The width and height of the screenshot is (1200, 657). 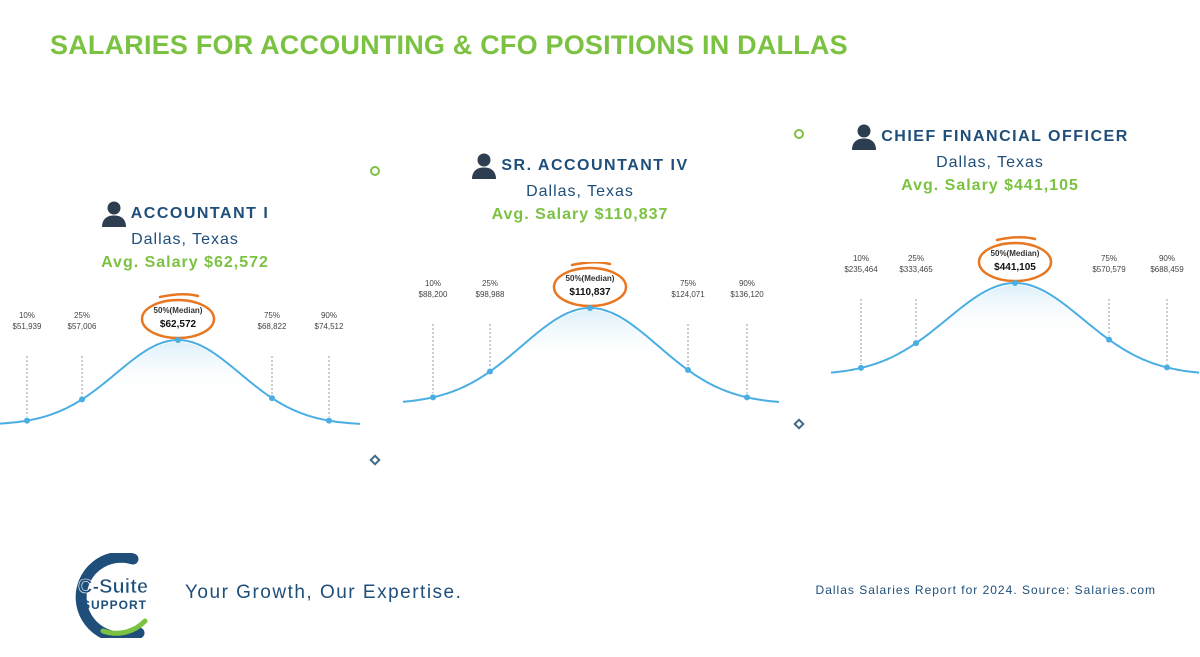 What do you see at coordinates (324, 592) in the screenshot?
I see `tagline: Your Growth, Our Expertise.` at bounding box center [324, 592].